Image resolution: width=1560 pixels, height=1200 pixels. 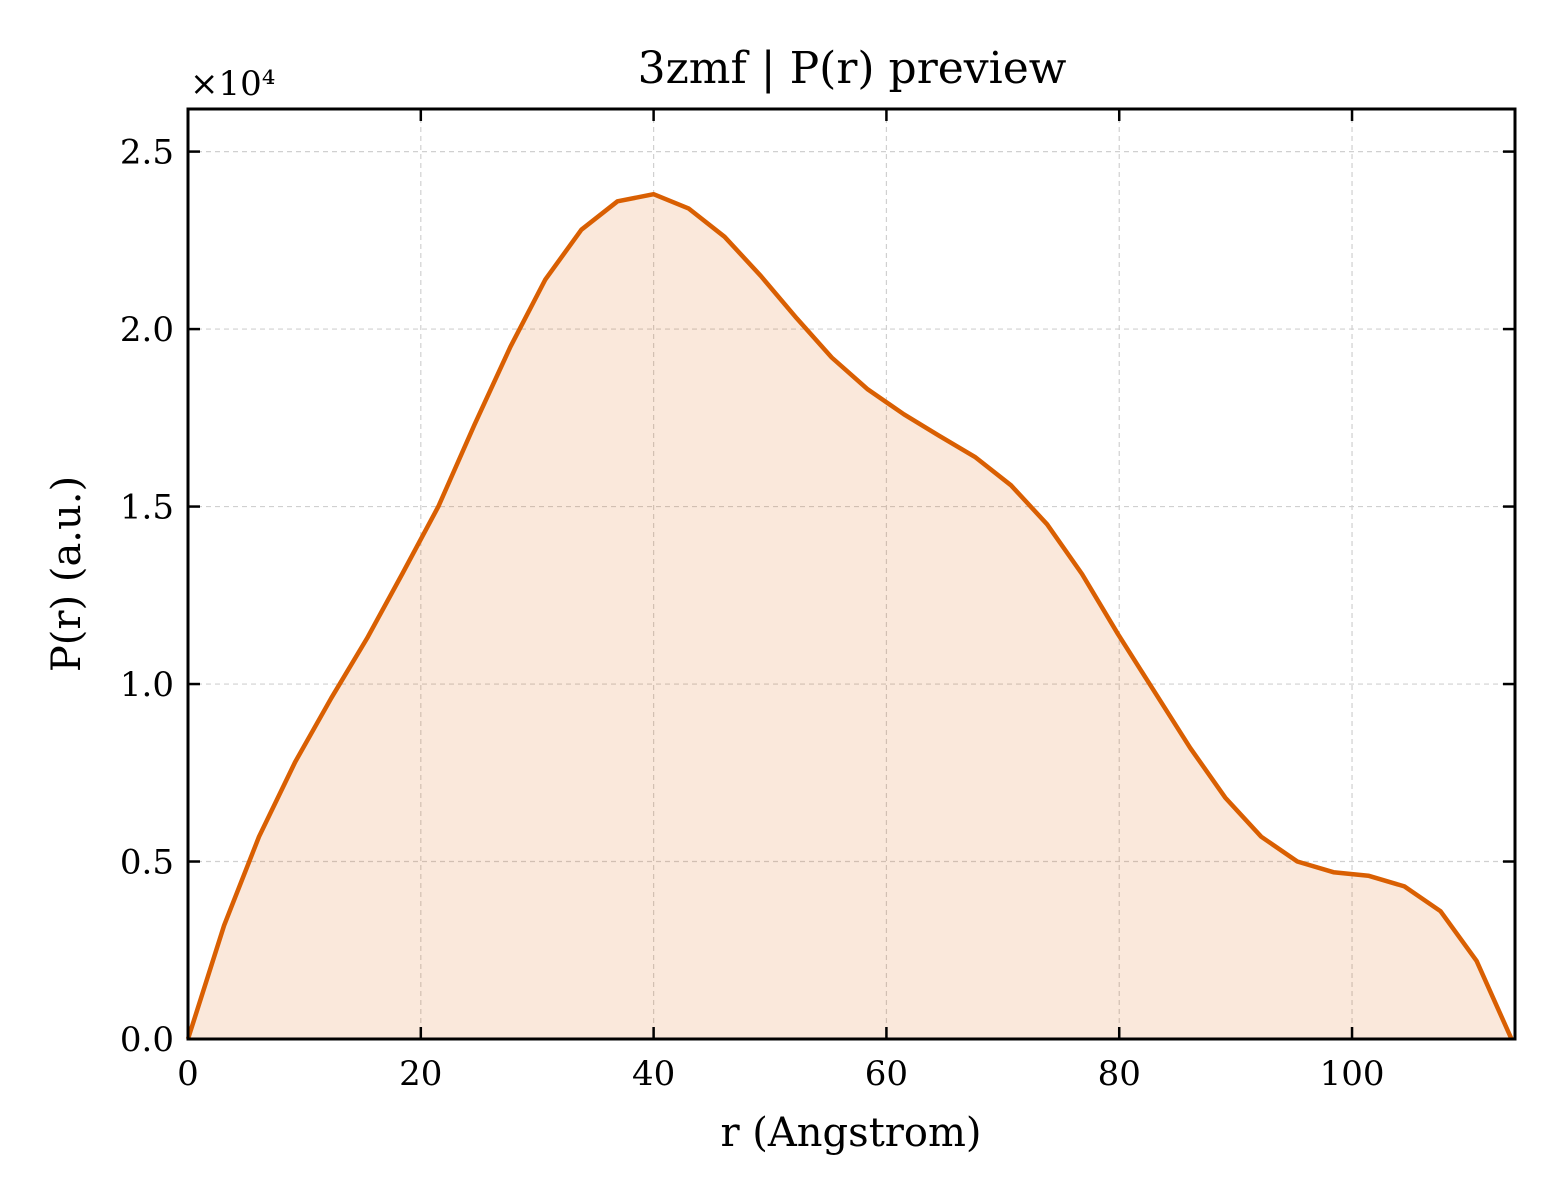 What do you see at coordinates (147, 863) in the screenshot?
I see `y-tick-label: 0.5` at bounding box center [147, 863].